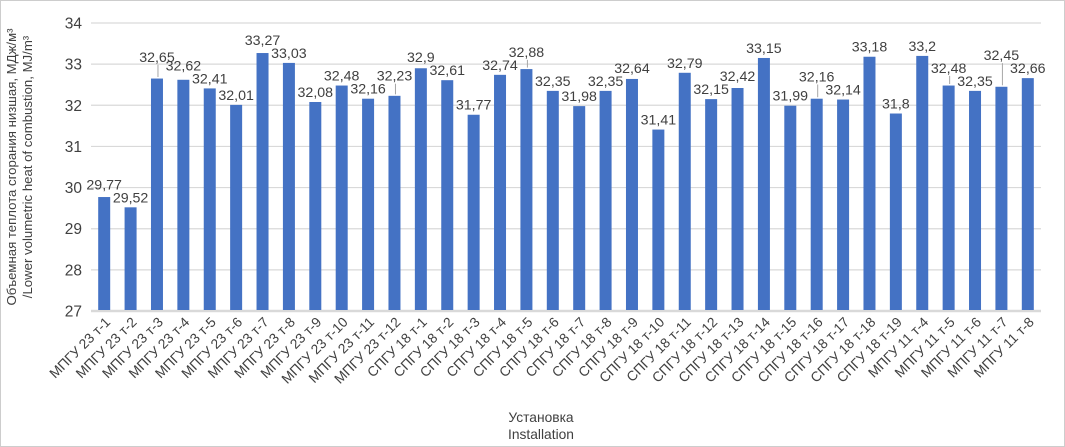  I want to click on value-label: 31,77, so click(474, 106).